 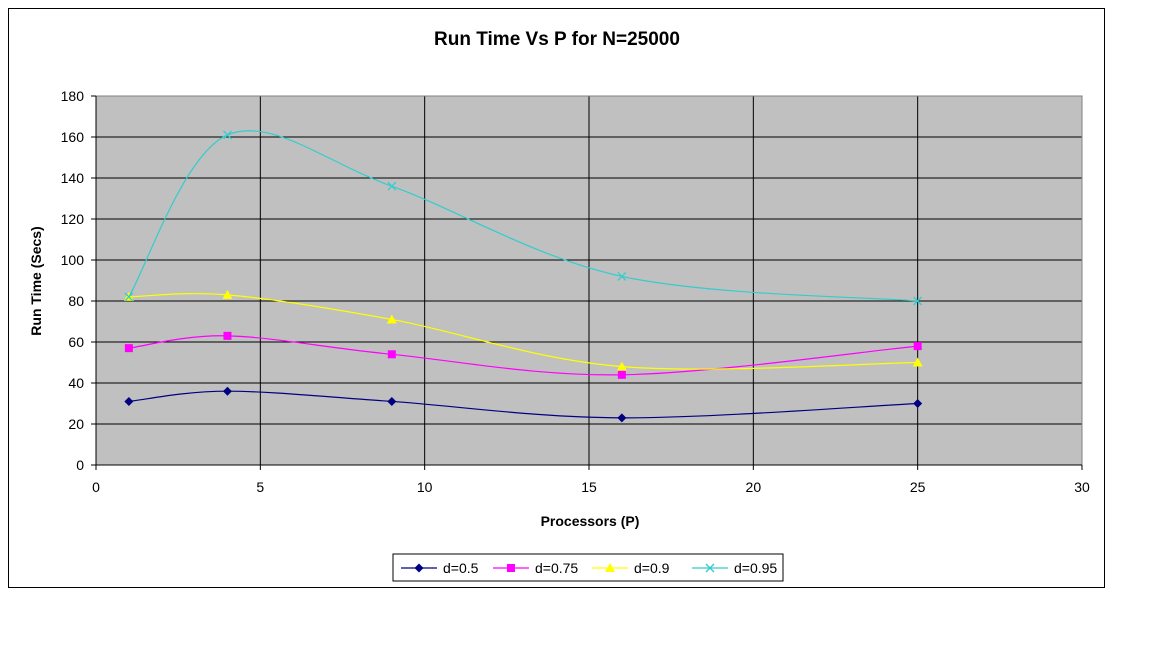 I want to click on legend-entry: d=0.75, so click(x=535, y=568).